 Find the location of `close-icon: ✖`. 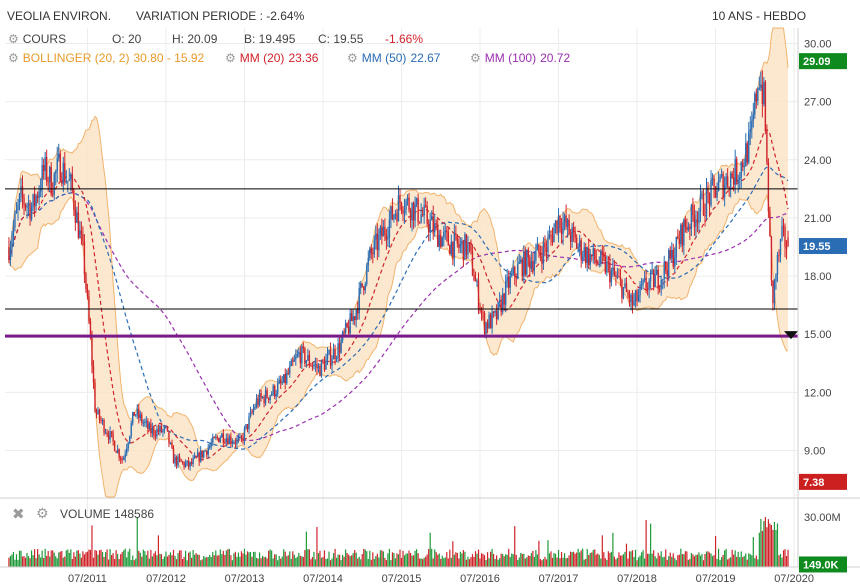

close-icon: ✖ is located at coordinates (18, 514).